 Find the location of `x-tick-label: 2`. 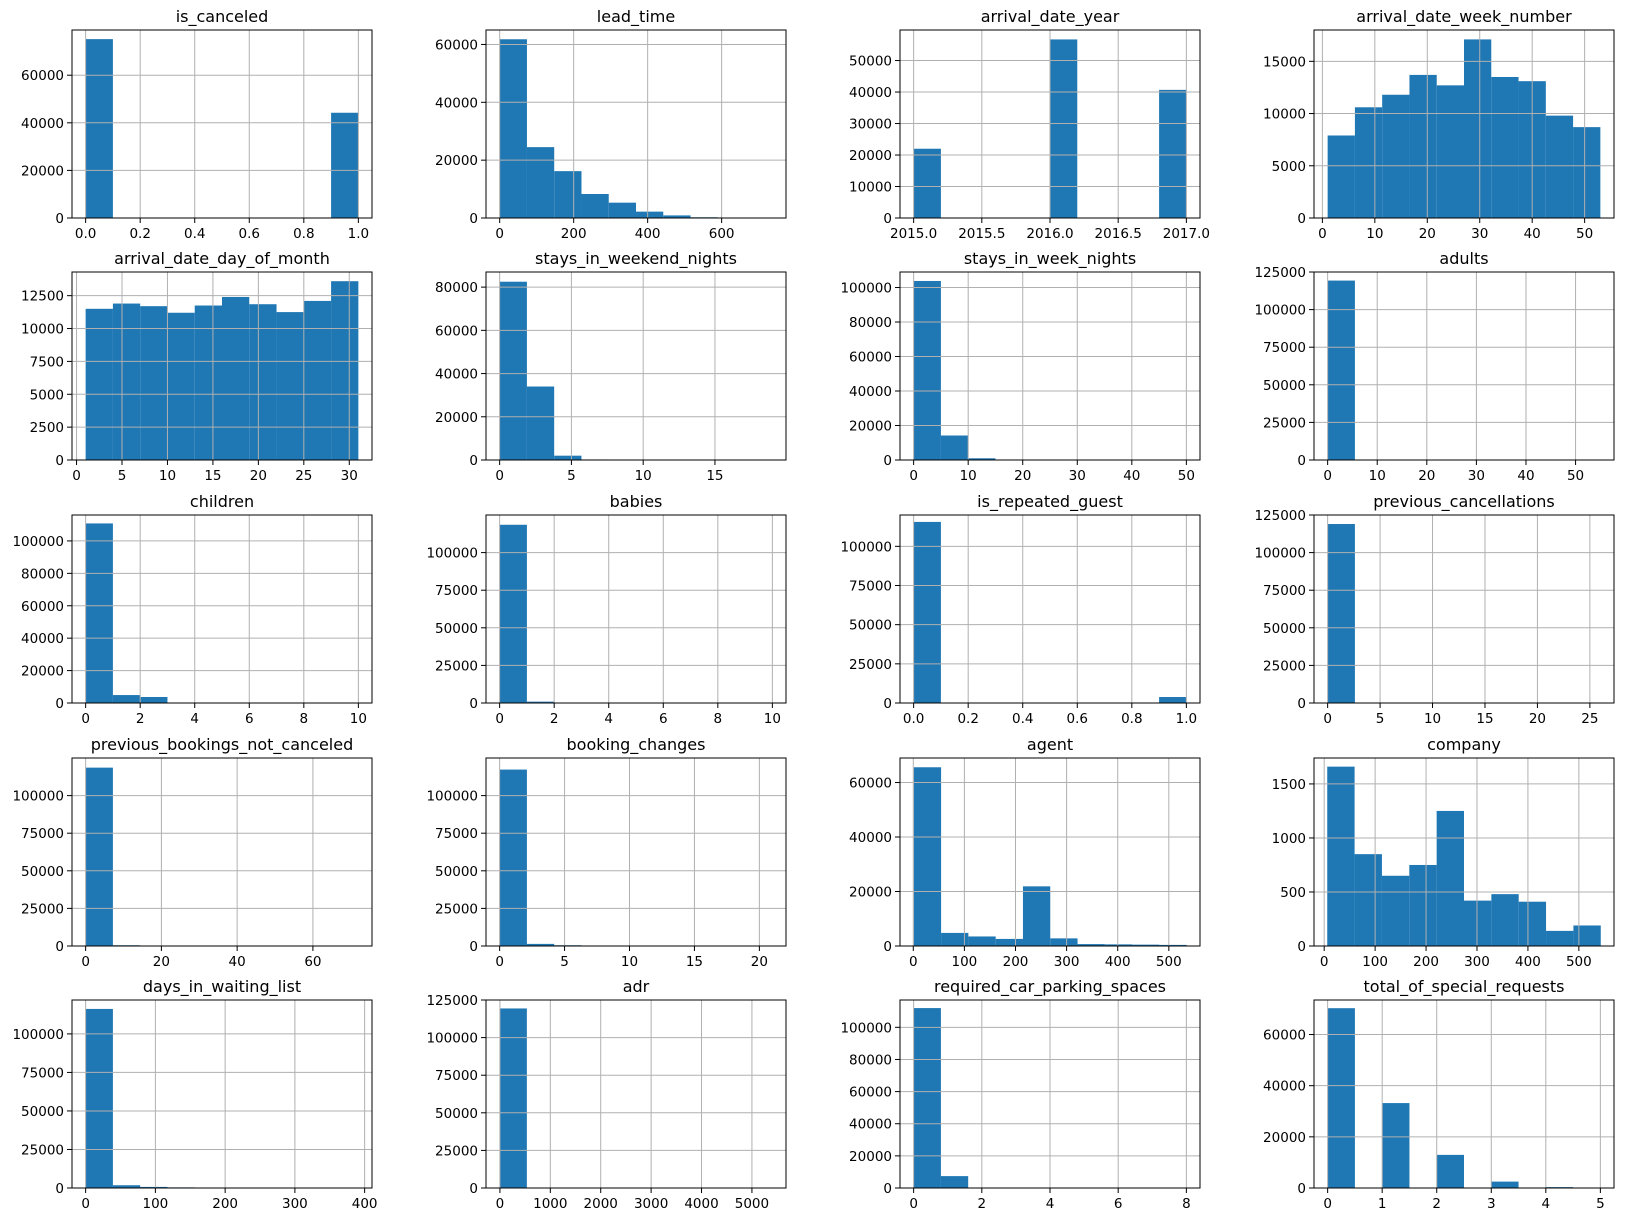

x-tick-label: 2 is located at coordinates (1436, 1204).